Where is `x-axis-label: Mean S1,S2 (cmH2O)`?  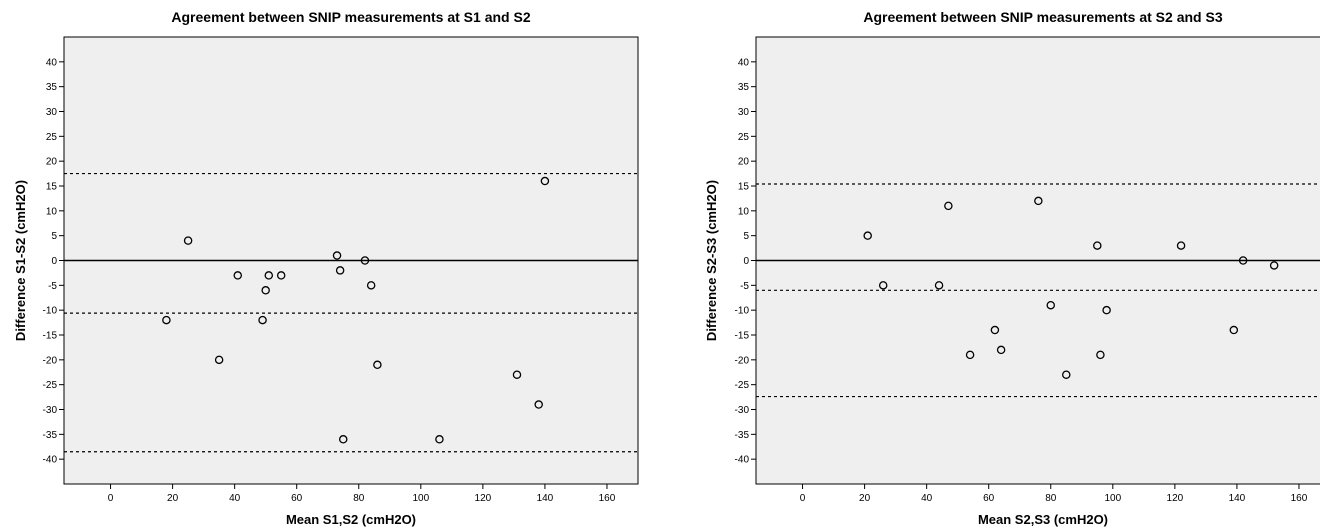 x-axis-label: Mean S1,S2 (cmH2O) is located at coordinates (351, 519).